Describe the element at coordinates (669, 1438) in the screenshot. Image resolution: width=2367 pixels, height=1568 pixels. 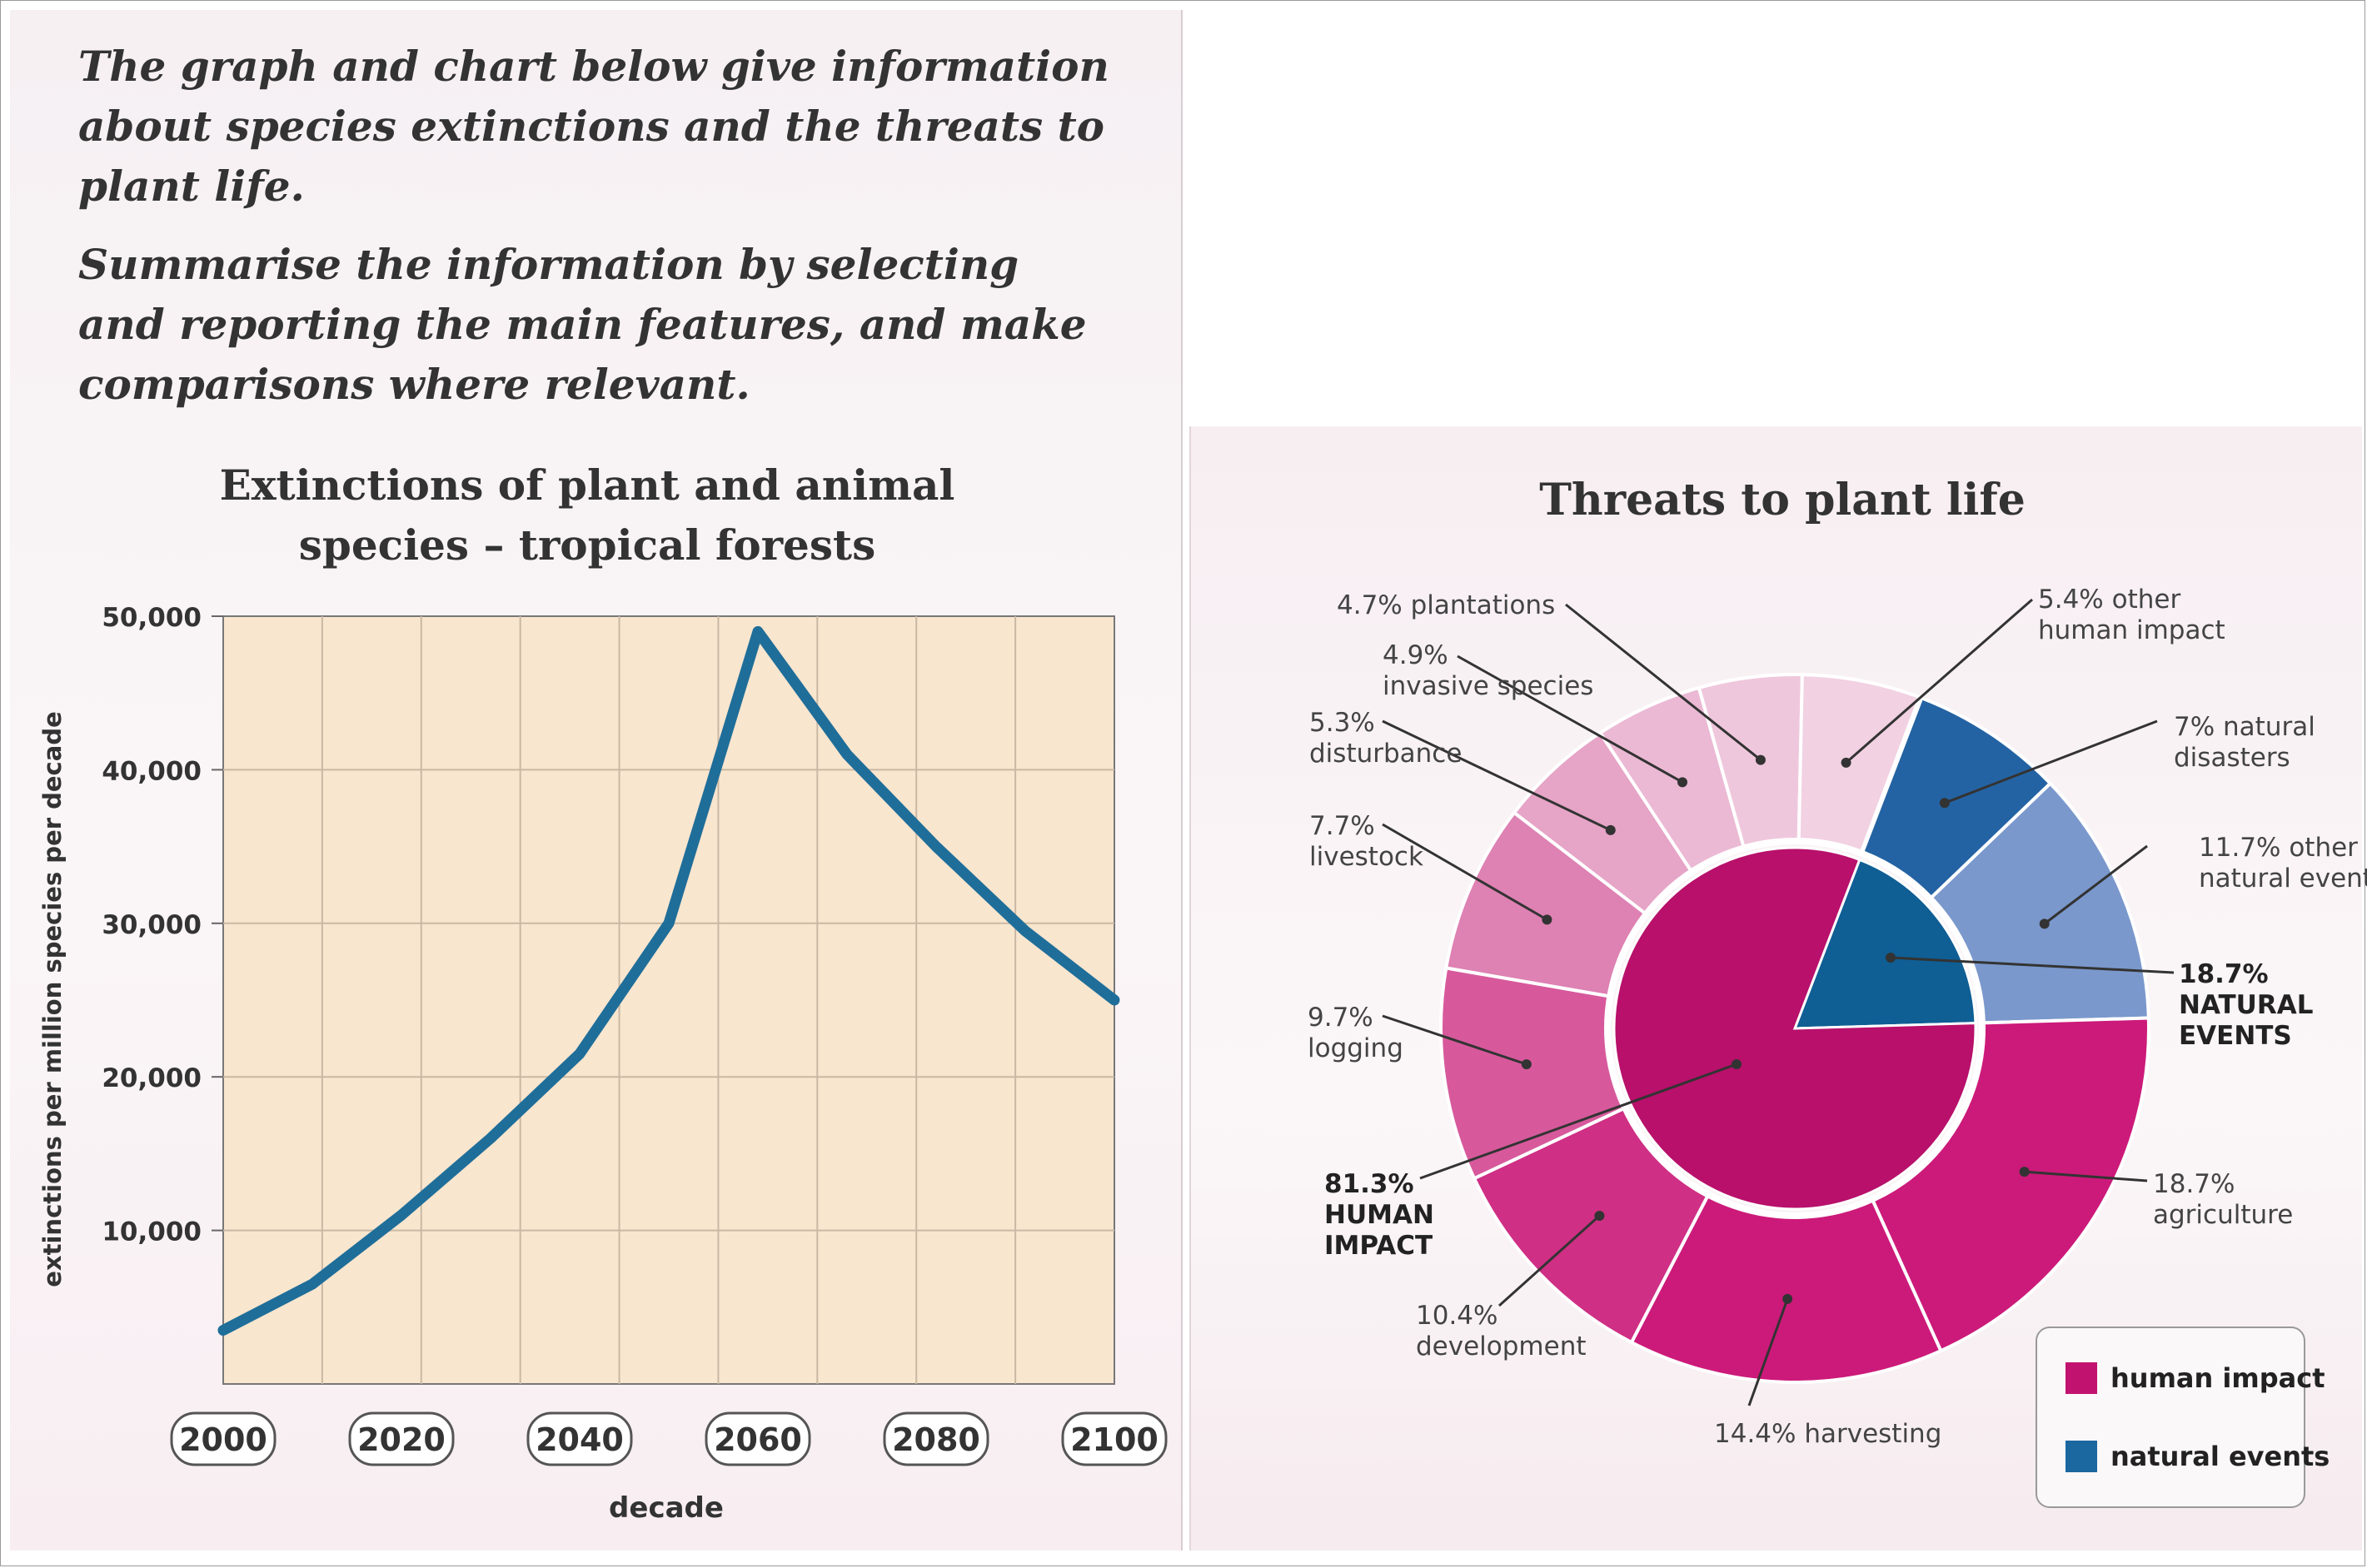
I see `x-tick-labels: 2000 2020 2040 2060 2080 2100` at that location.